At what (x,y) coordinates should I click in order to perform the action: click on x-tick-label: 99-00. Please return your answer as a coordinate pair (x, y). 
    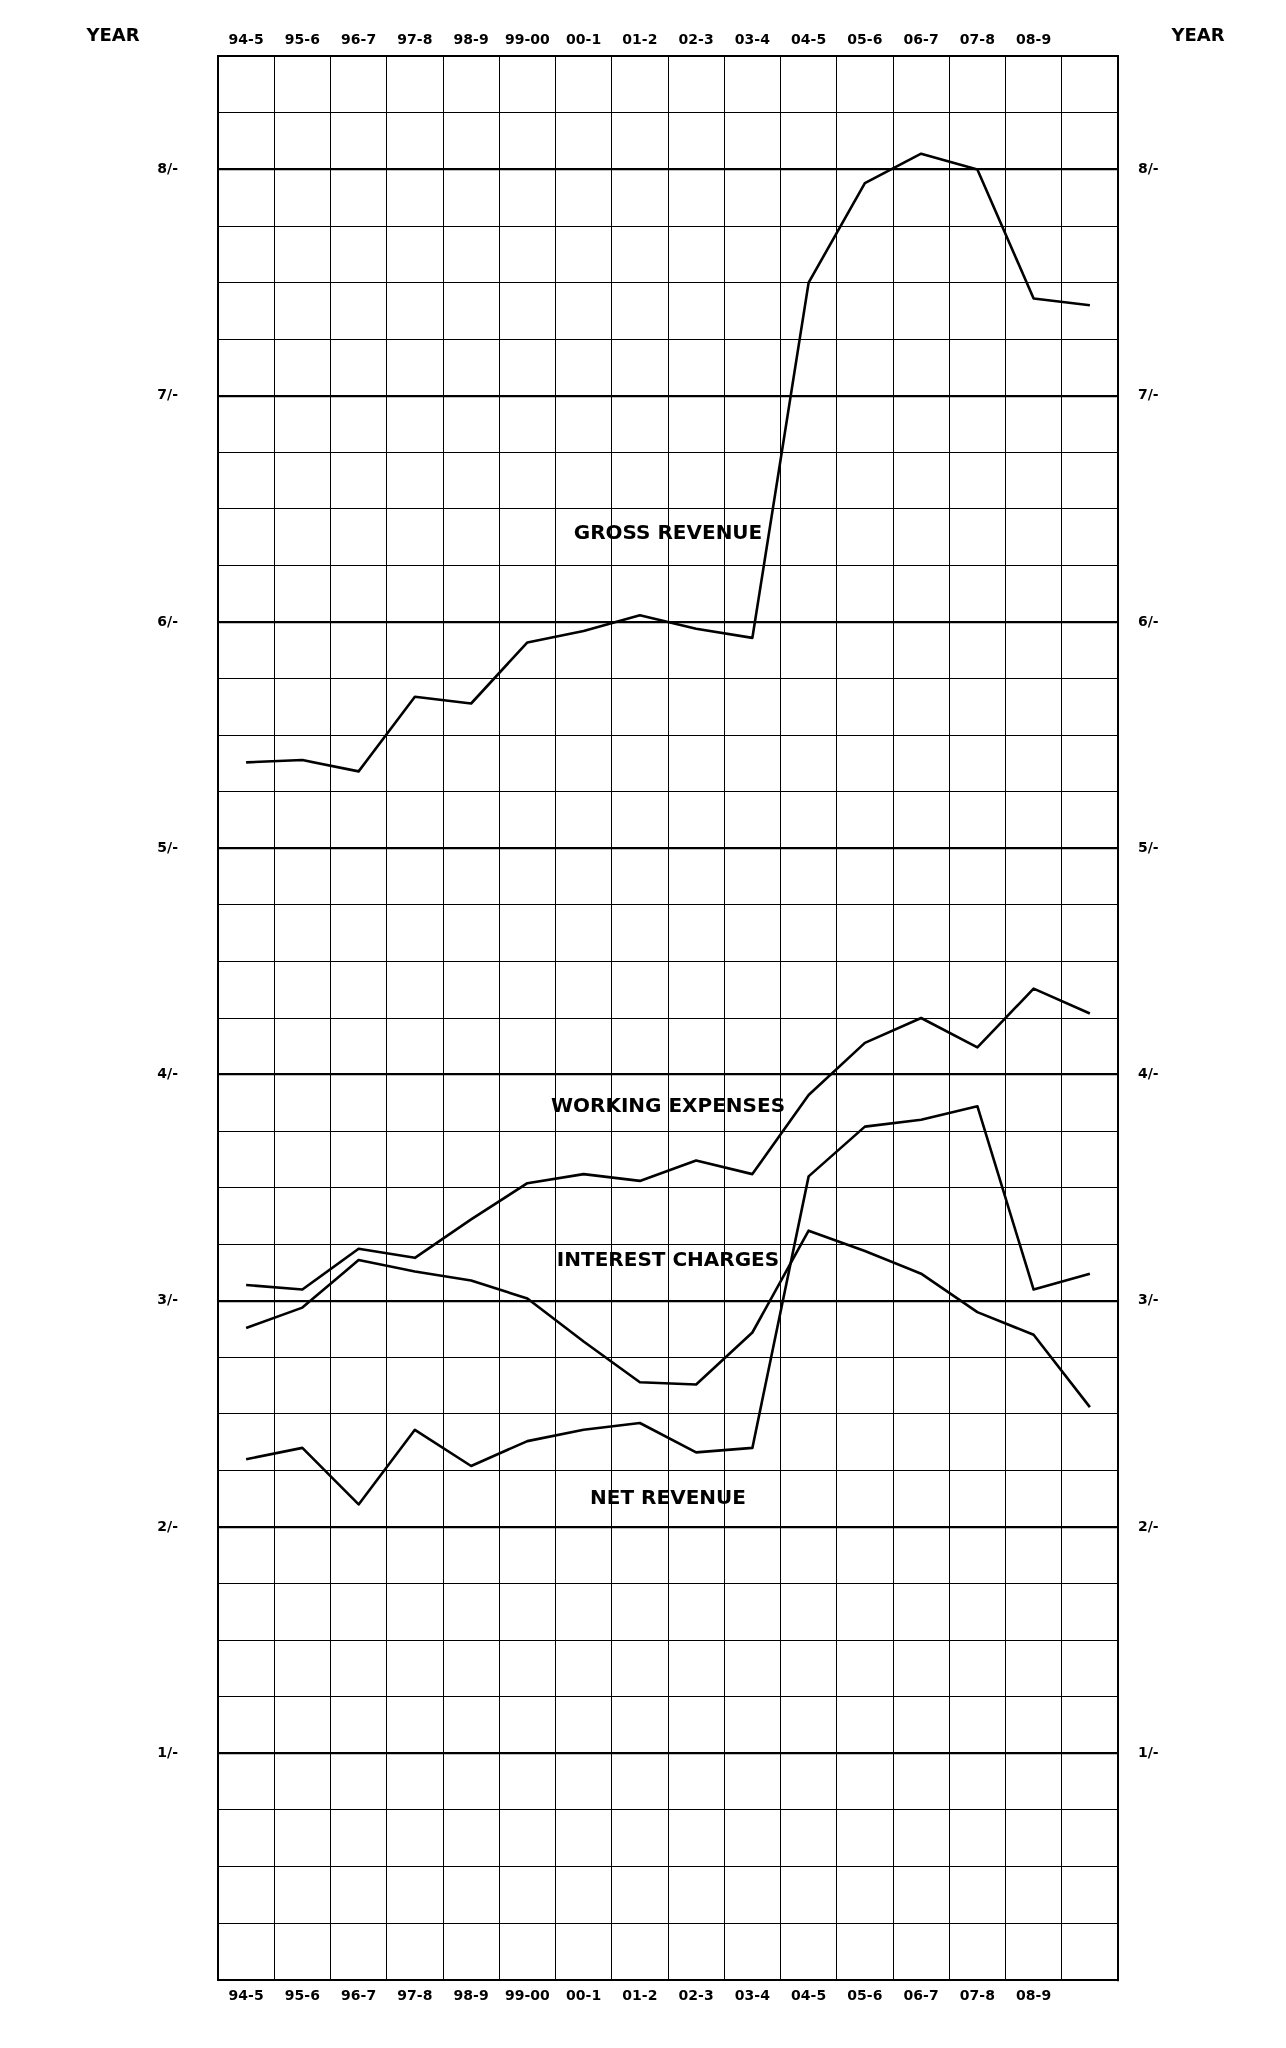
    Looking at the image, I should click on (527, 1994).